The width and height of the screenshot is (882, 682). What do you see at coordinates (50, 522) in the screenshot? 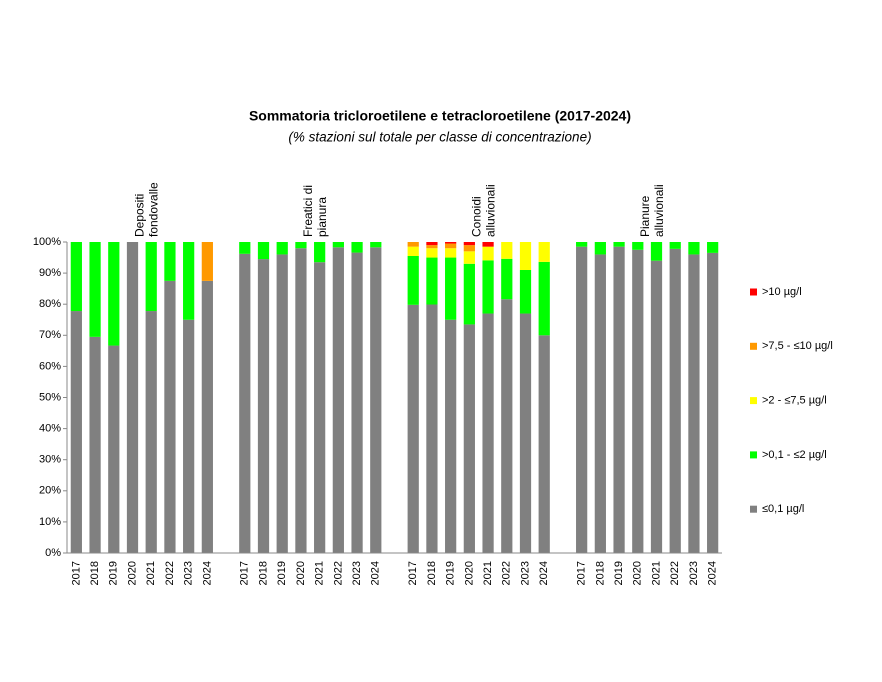
I see `y-tick-label: 10%` at bounding box center [50, 522].